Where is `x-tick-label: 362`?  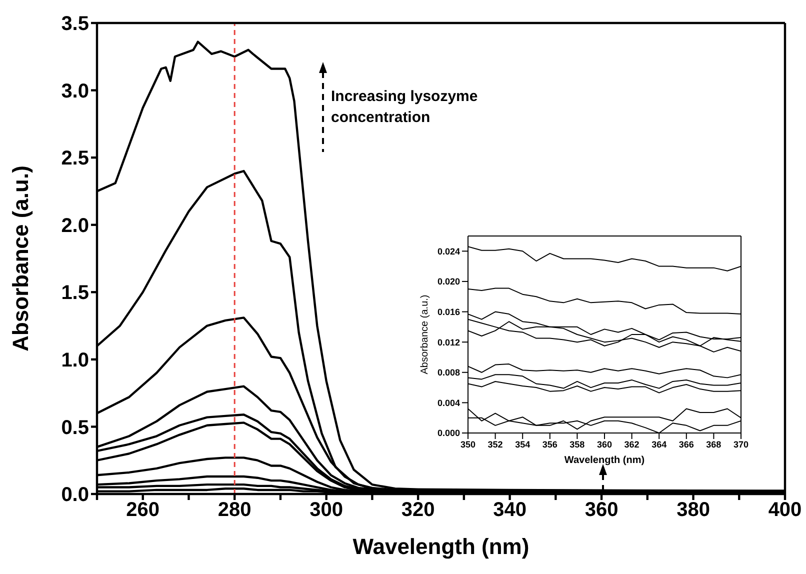
x-tick-label: 362 is located at coordinates (632, 444).